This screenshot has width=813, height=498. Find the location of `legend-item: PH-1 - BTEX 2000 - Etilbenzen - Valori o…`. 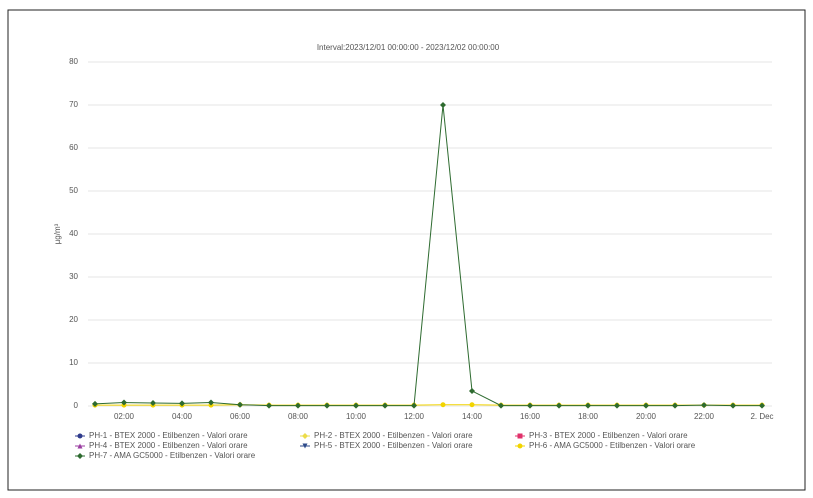

legend-item: PH-1 - BTEX 2000 - Etilbenzen - Valori o… is located at coordinates (161, 435).